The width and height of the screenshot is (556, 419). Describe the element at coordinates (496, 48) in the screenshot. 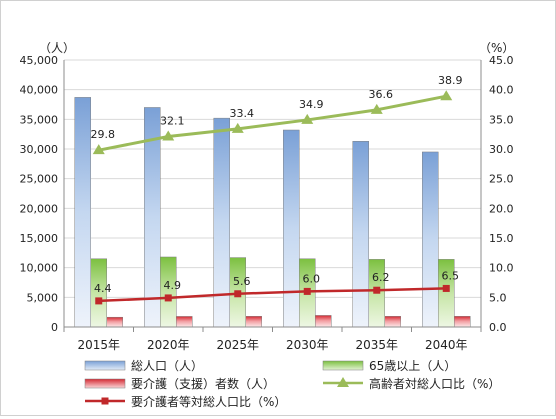

I see `right-axis-unit: （%）` at that location.